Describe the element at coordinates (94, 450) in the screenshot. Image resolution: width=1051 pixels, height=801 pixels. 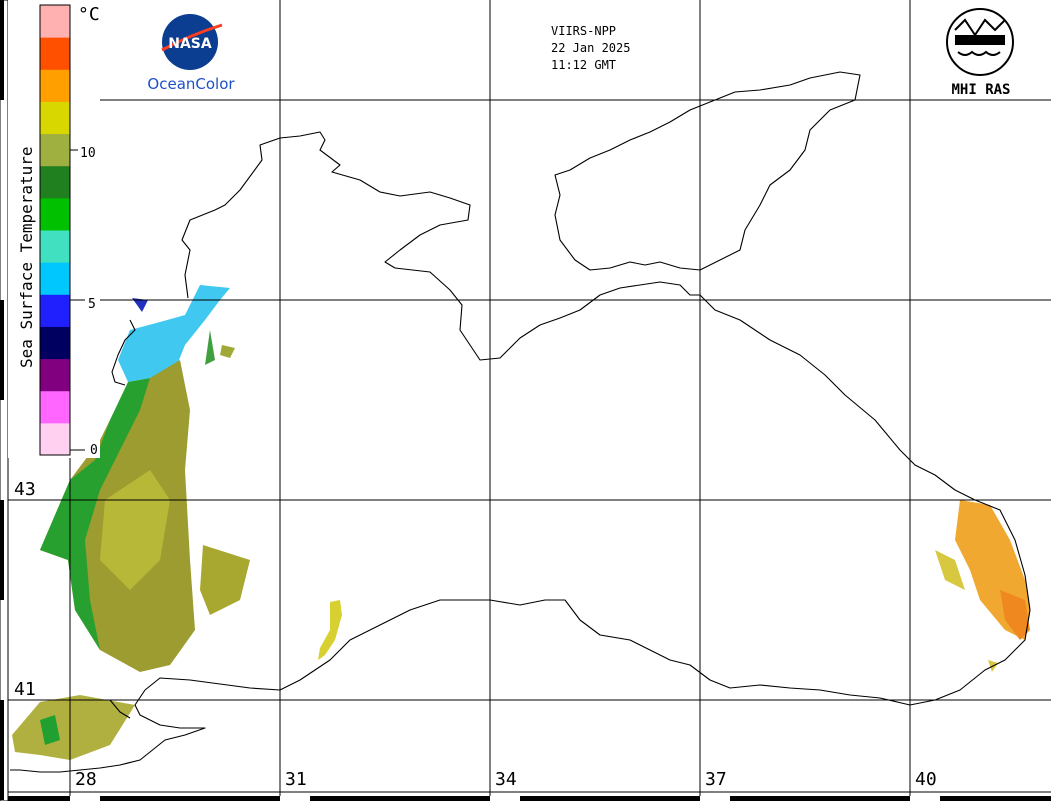
I see `legend-tick-0: 0` at that location.